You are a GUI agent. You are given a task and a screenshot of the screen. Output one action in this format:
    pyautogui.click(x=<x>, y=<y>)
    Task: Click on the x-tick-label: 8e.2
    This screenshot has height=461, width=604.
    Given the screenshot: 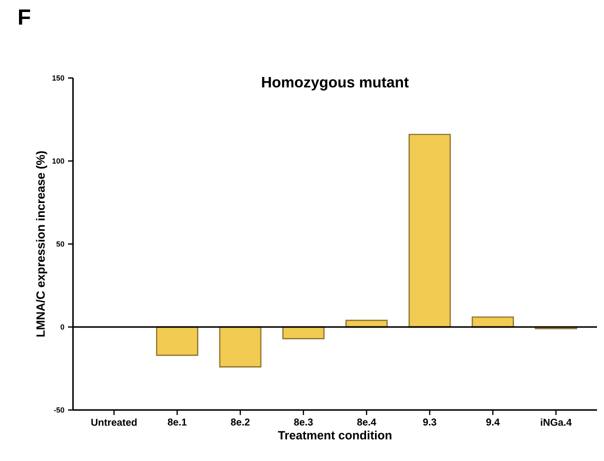 What is the action you would take?
    pyautogui.click(x=240, y=422)
    